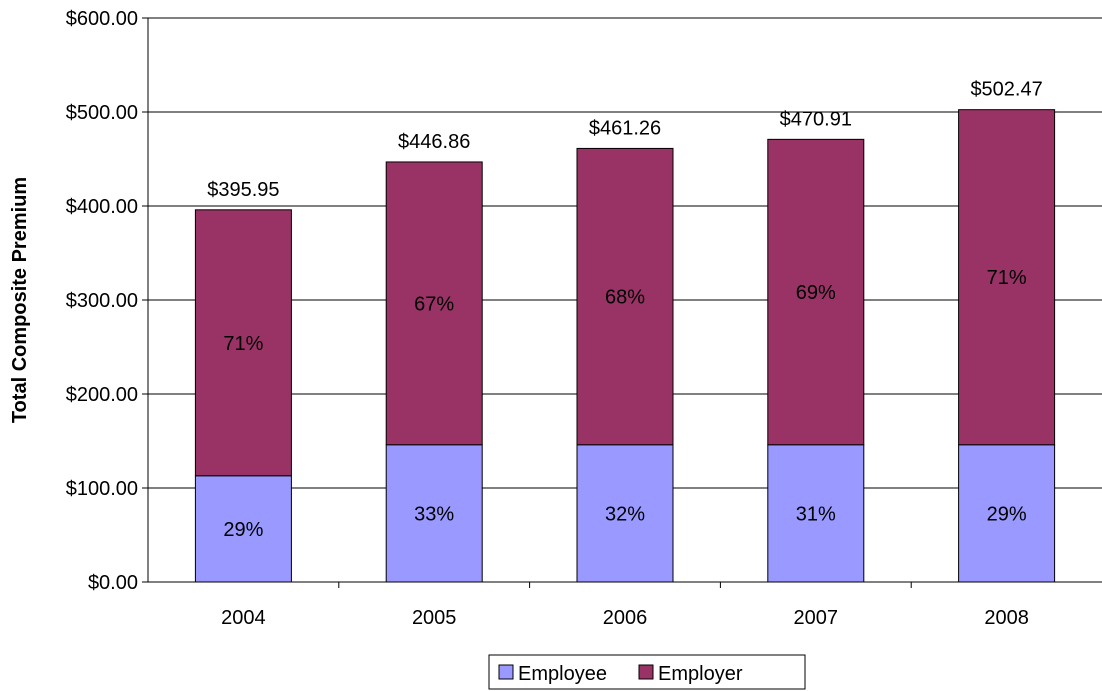 This screenshot has width=1102, height=691. I want to click on bar-employer-2004, so click(243, 343).